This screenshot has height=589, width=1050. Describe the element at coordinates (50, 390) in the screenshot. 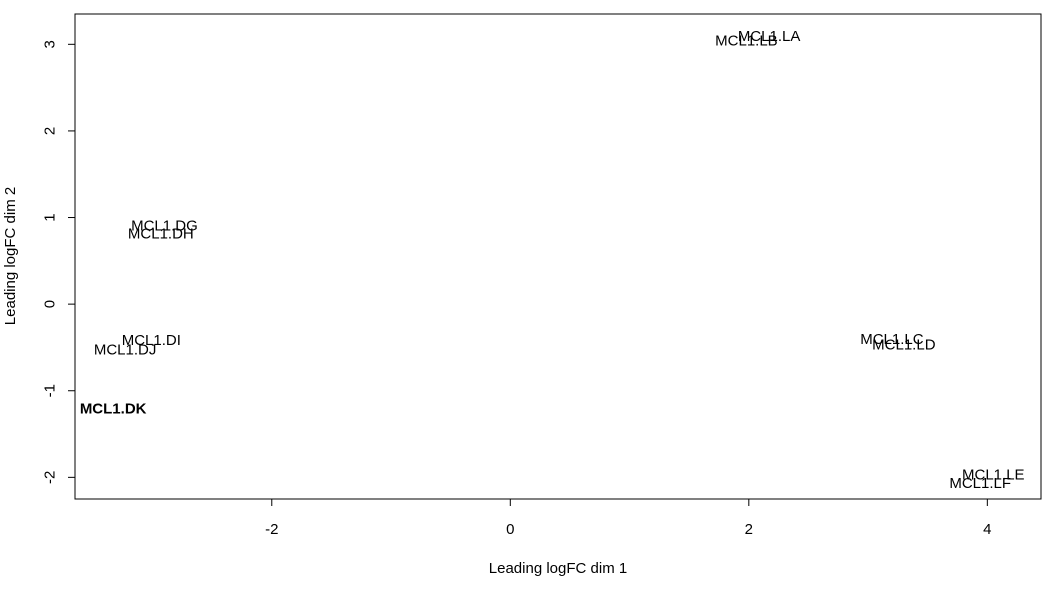

I see `y-tick-label: -1` at that location.